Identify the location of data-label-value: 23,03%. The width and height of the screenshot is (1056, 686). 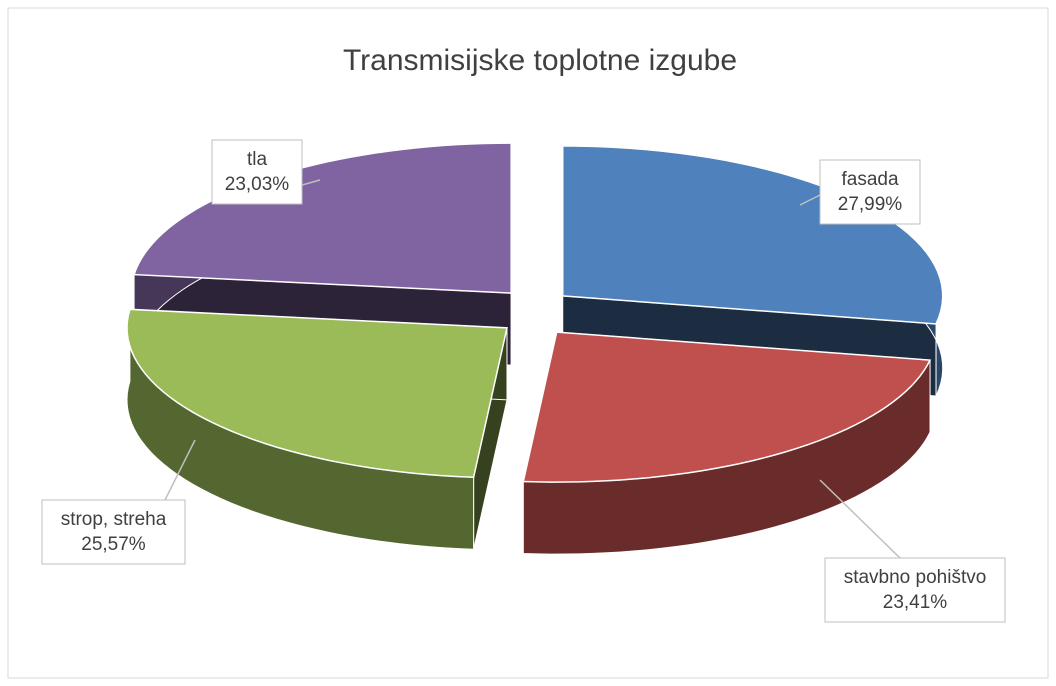
(257, 184).